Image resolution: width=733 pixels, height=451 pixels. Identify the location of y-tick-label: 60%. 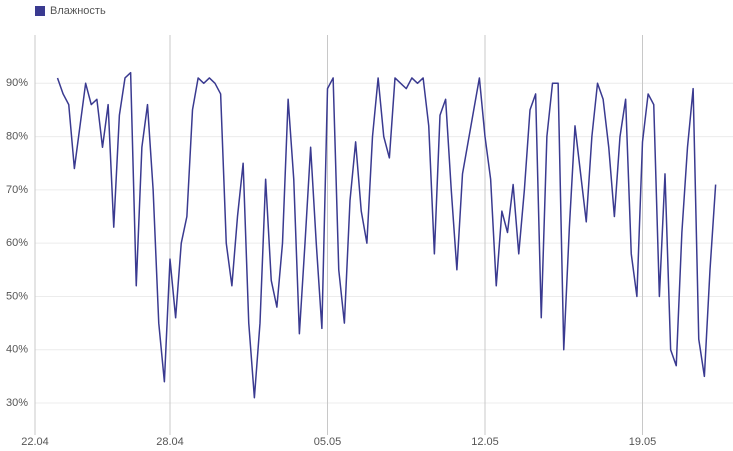
(17, 243).